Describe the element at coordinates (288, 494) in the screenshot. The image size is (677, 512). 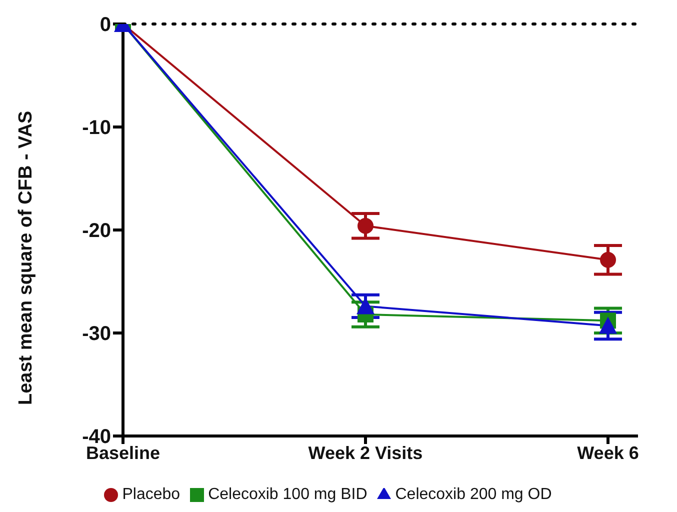
I see `legend-label: Celecoxib 100 mg BID` at that location.